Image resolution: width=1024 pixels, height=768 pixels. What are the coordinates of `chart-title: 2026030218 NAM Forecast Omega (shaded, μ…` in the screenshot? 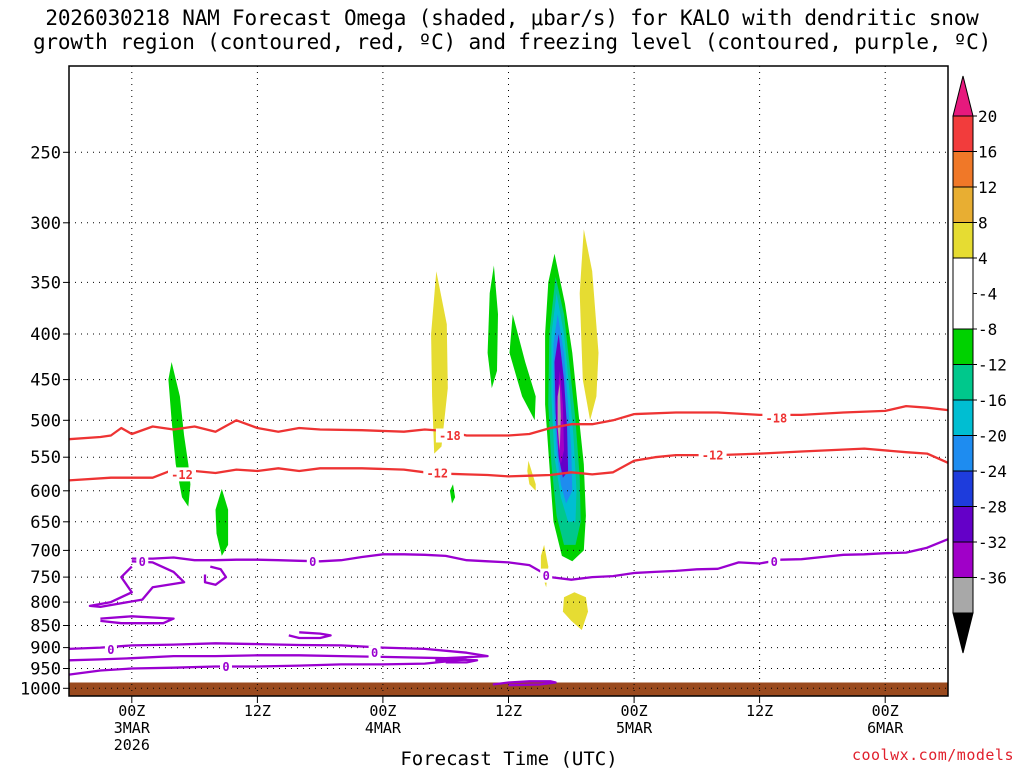 It's located at (512, 30).